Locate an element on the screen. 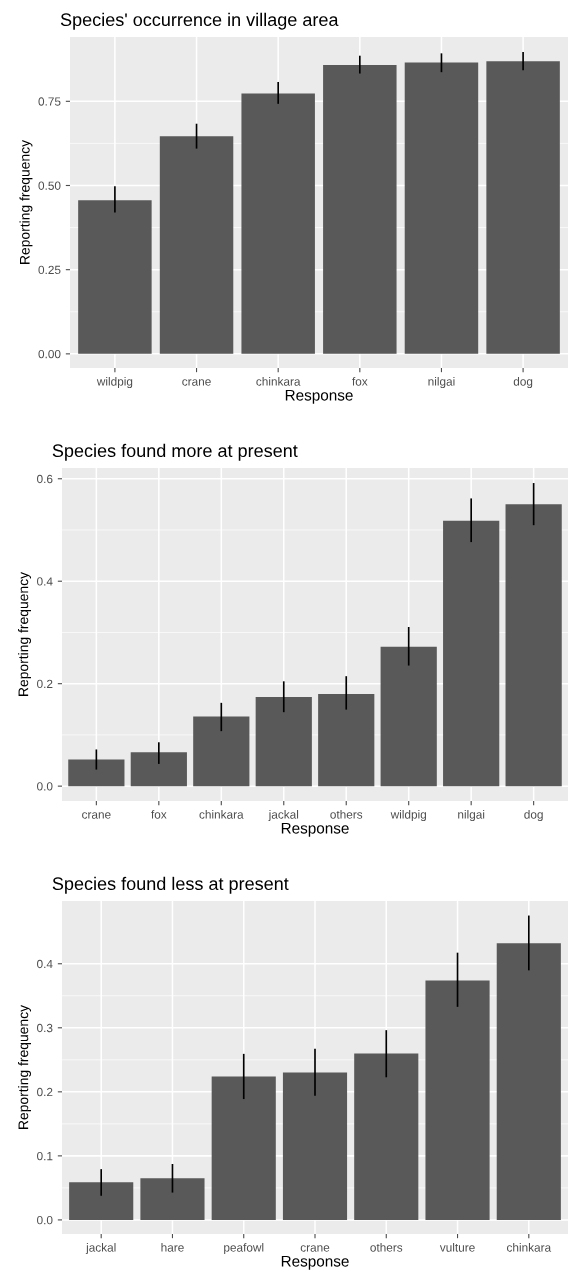 The width and height of the screenshot is (570, 1285). x-tick-label: hare is located at coordinates (172, 1247).